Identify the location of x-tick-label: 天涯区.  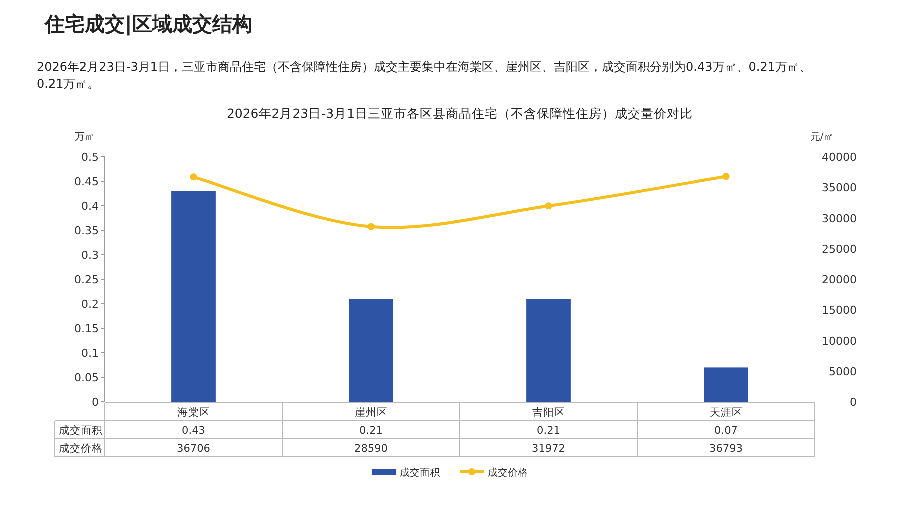
(726, 413).